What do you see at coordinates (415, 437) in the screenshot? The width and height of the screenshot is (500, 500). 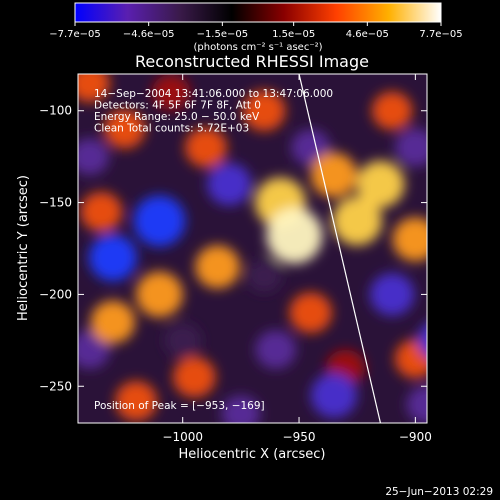 I see `x-tick-label: −900` at bounding box center [415, 437].